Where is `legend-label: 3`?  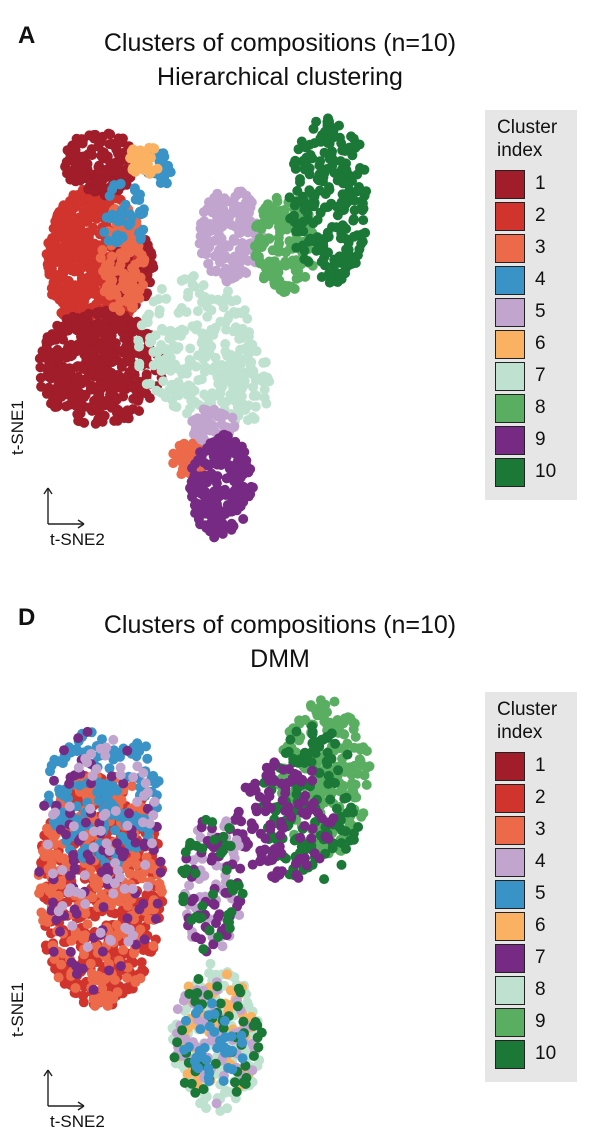
legend-label: 3 is located at coordinates (540, 829).